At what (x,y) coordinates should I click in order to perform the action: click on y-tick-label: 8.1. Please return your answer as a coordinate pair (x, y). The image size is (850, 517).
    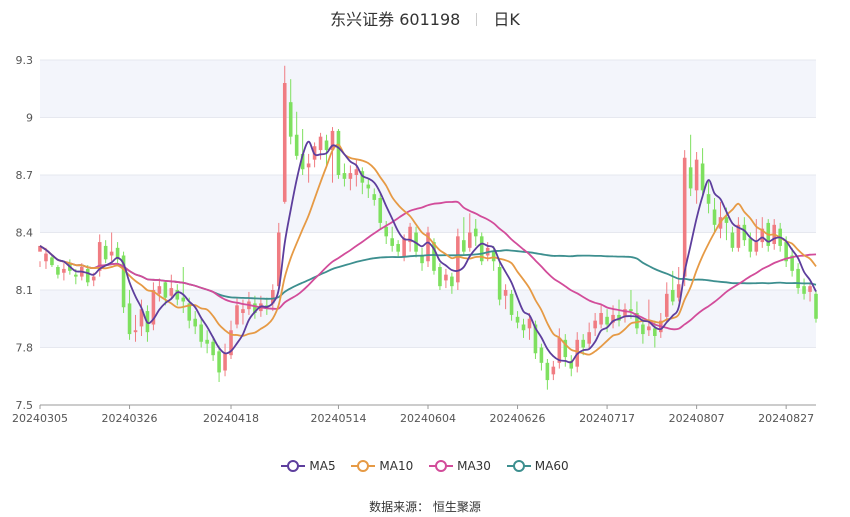
    Looking at the image, I should click on (25, 290).